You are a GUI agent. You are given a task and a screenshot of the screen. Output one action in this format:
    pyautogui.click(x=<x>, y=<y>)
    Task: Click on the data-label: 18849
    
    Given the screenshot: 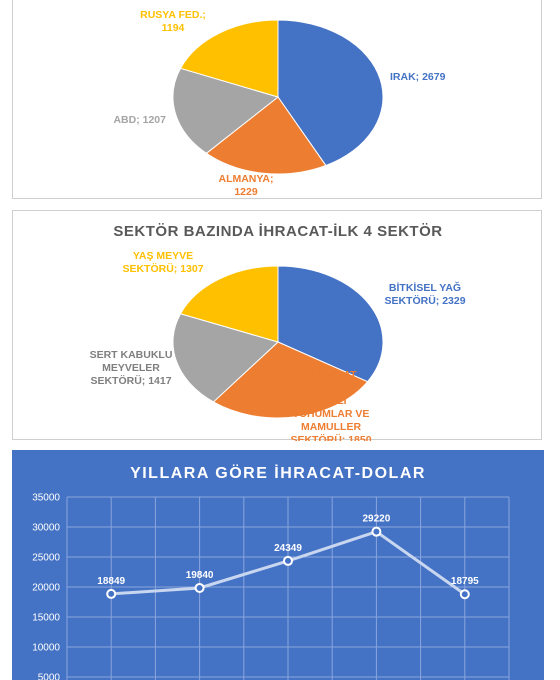 What is the action you would take?
    pyautogui.click(x=111, y=581)
    